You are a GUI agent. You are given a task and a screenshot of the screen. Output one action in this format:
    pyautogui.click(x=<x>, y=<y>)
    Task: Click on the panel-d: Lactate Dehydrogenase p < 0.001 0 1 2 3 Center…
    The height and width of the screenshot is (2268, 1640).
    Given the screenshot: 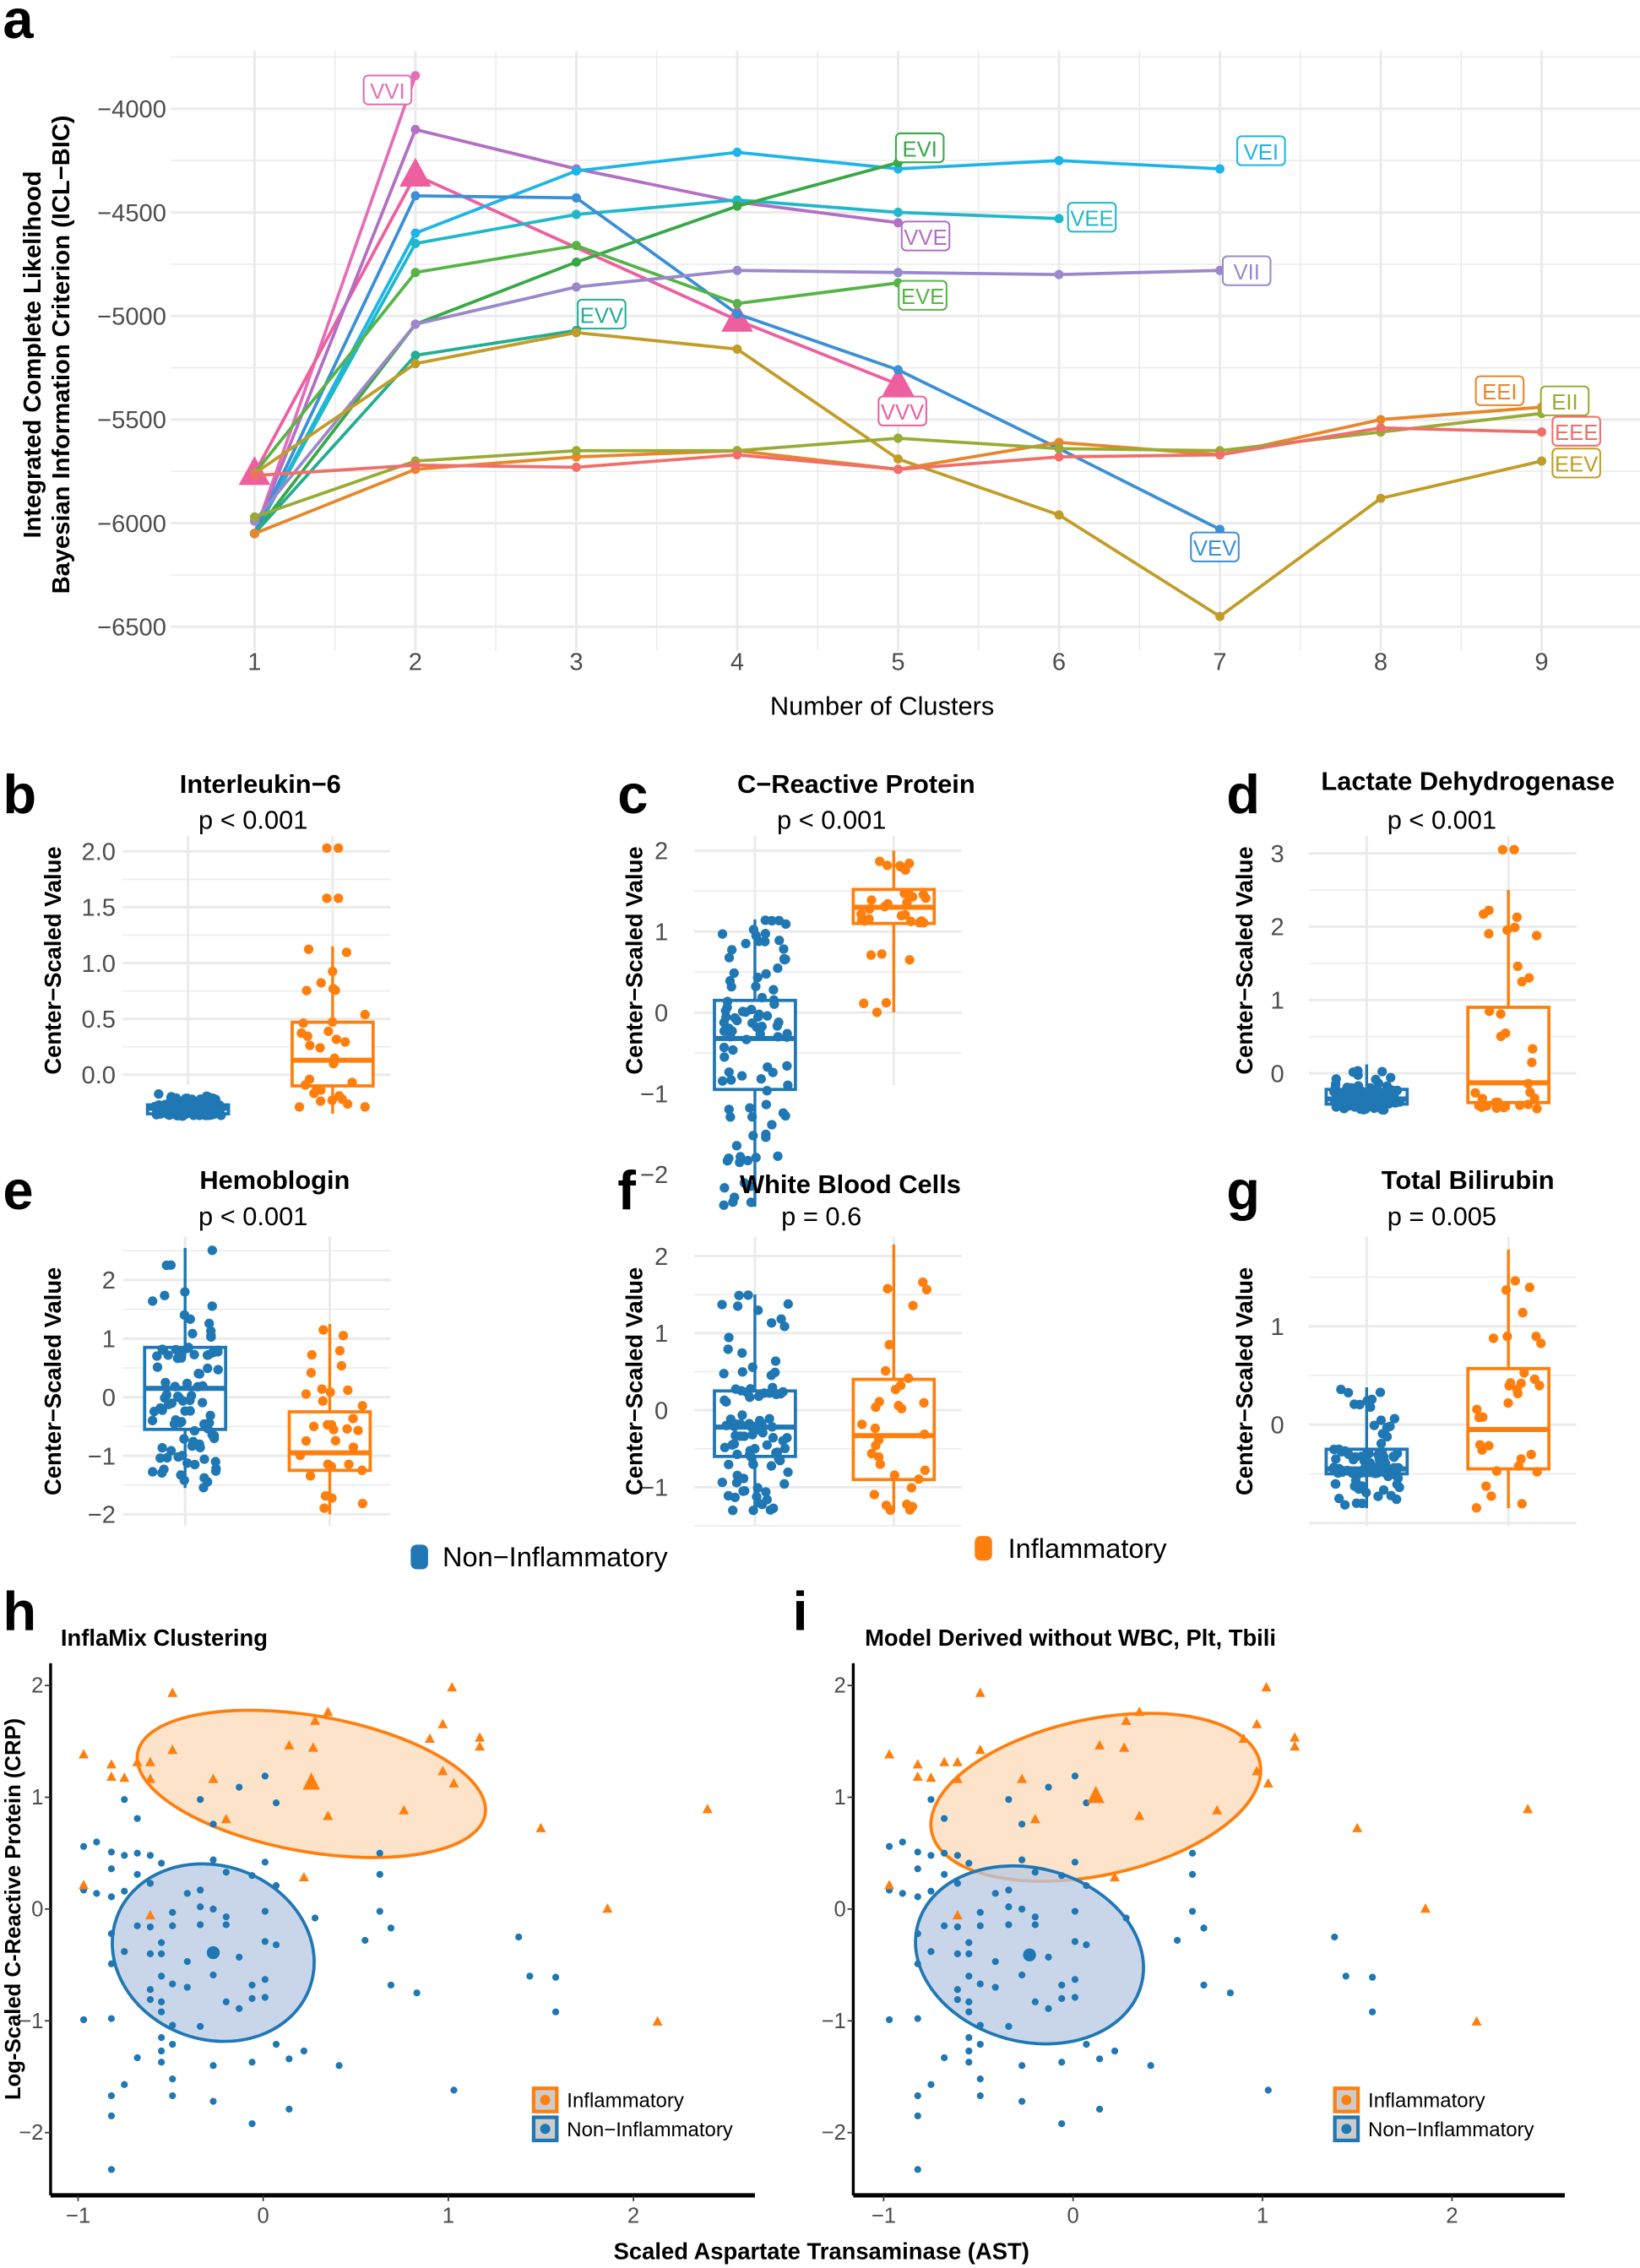 What is the action you would take?
    pyautogui.click(x=1423, y=940)
    